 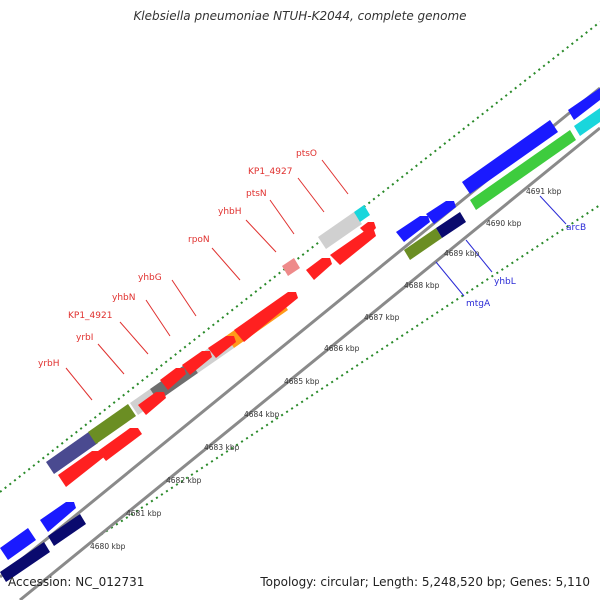 I want to click on accession-label: Accession:, so click(x=40, y=582).